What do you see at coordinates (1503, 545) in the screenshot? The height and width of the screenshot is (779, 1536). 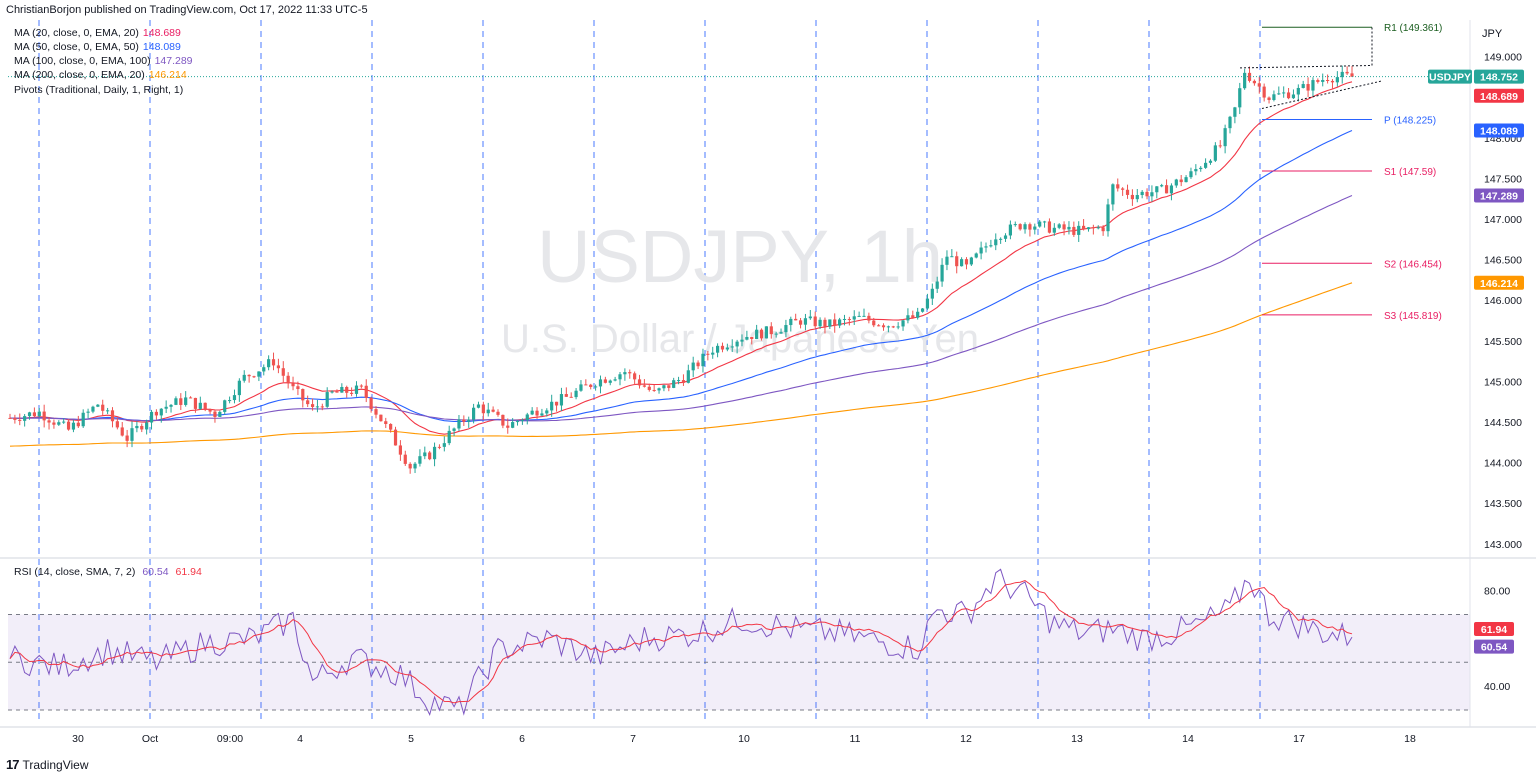 I see `price-tick-label: 143.000` at bounding box center [1503, 545].